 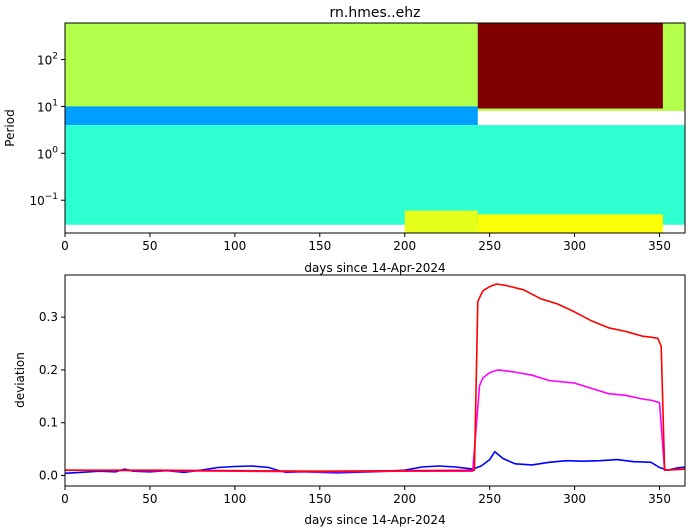 I want to click on heatmap-title: rn.hmes..ehz, so click(x=375, y=13).